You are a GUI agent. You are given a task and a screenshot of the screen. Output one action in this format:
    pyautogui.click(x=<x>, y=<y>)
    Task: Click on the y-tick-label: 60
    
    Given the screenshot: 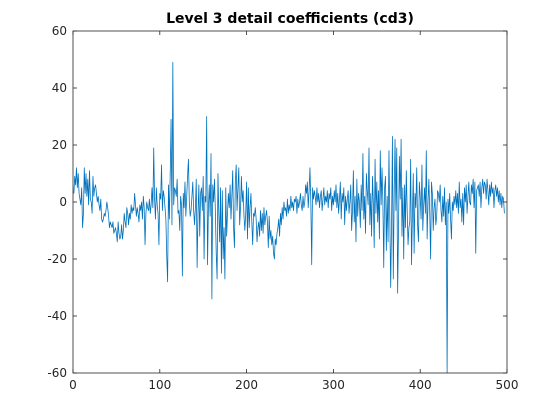 What is the action you would take?
    pyautogui.click(x=59, y=31)
    